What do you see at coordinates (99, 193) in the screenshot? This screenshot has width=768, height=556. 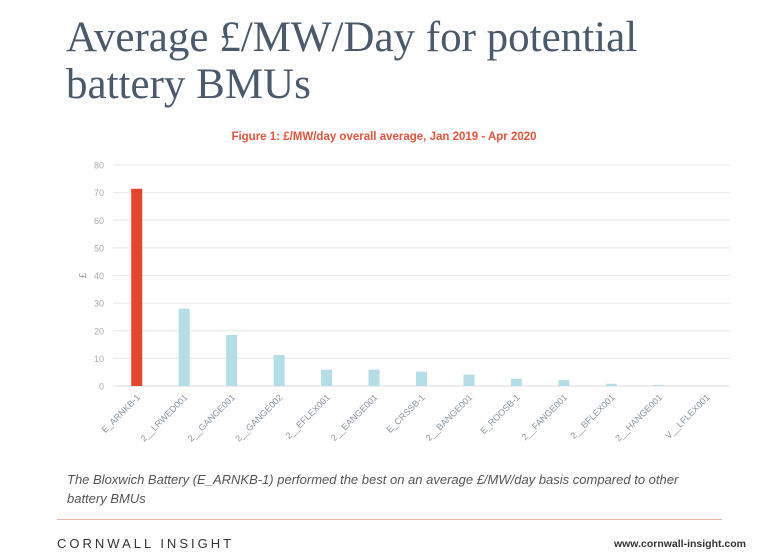 I see `y-tick-label: 70` at bounding box center [99, 193].